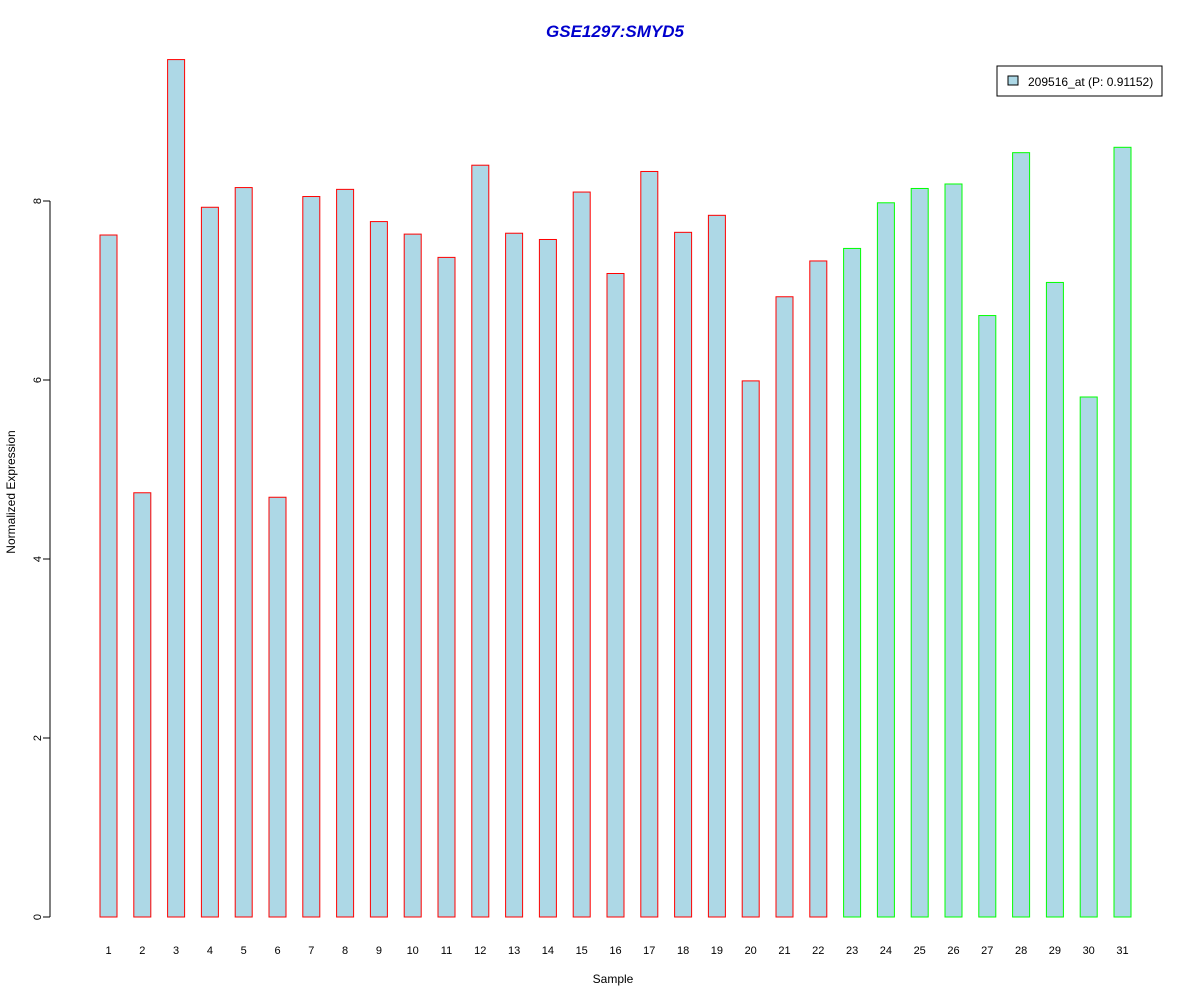 This screenshot has height=1000, width=1200. I want to click on x-tick-label: 29, so click(1055, 951).